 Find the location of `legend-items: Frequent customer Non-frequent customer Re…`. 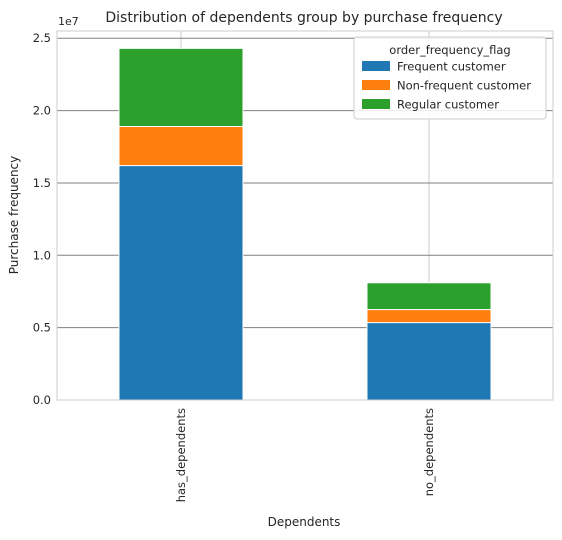

legend-items: Frequent customer Non-frequent customer Re… is located at coordinates (446, 86).